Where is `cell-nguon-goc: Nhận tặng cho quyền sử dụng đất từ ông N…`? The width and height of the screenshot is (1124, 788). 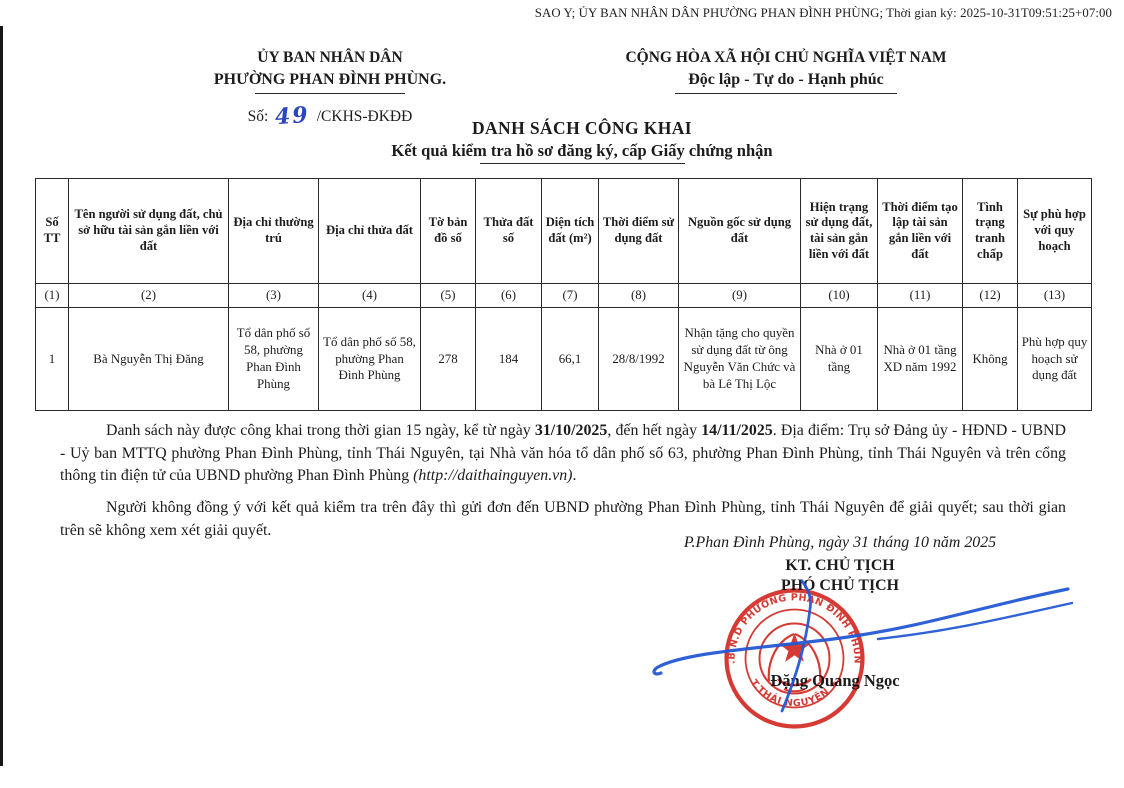
cell-nguon-goc: Nhận tặng cho quyền sử dụng đất từ ông N… is located at coordinates (739, 359).